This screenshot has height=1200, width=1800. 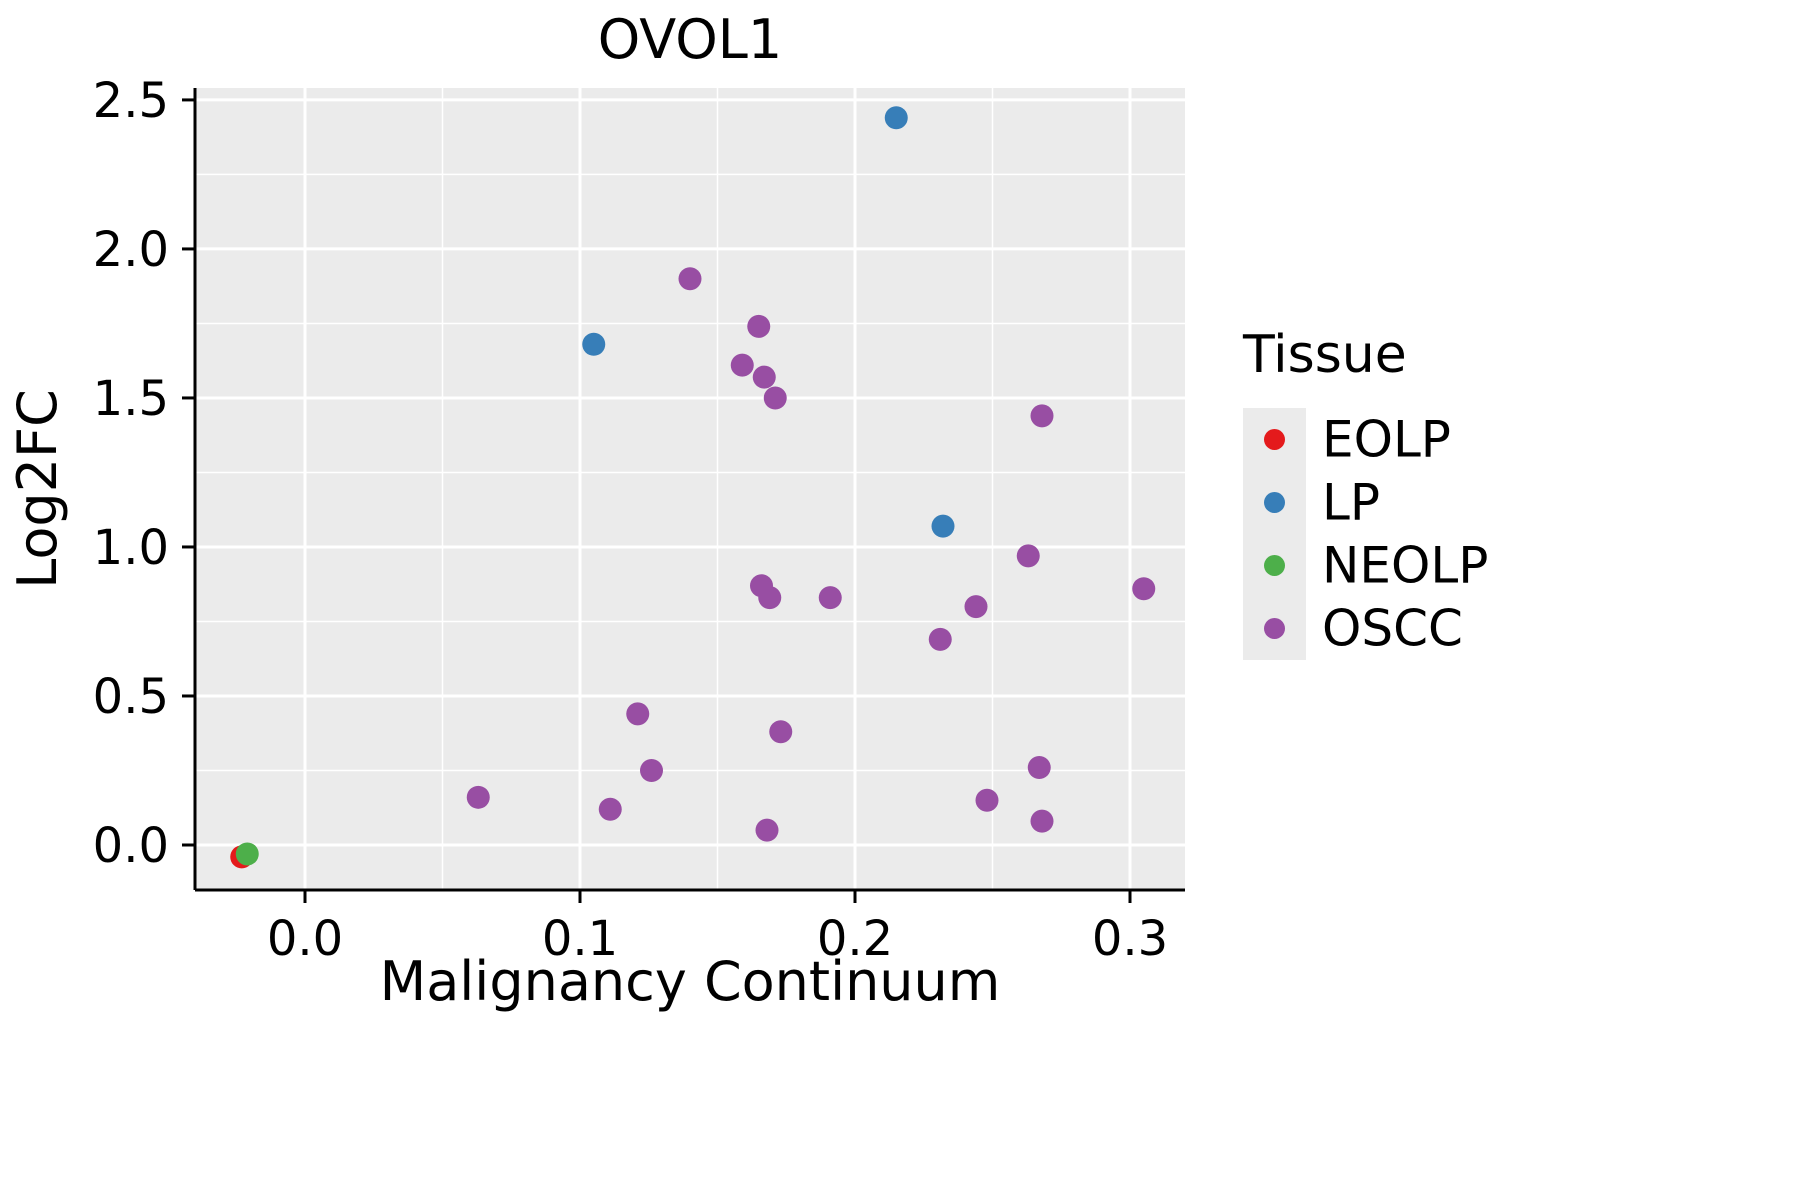 I want to click on y-tick-label: 1.0, so click(x=131, y=548).